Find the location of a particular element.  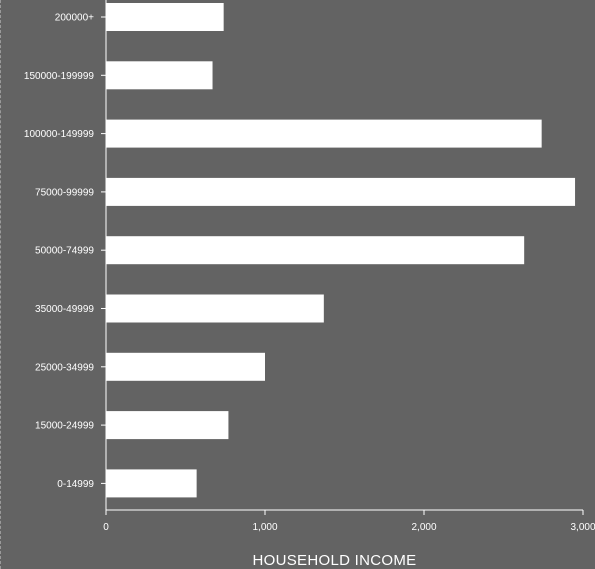

left-dashed-border is located at coordinates (0, 284).